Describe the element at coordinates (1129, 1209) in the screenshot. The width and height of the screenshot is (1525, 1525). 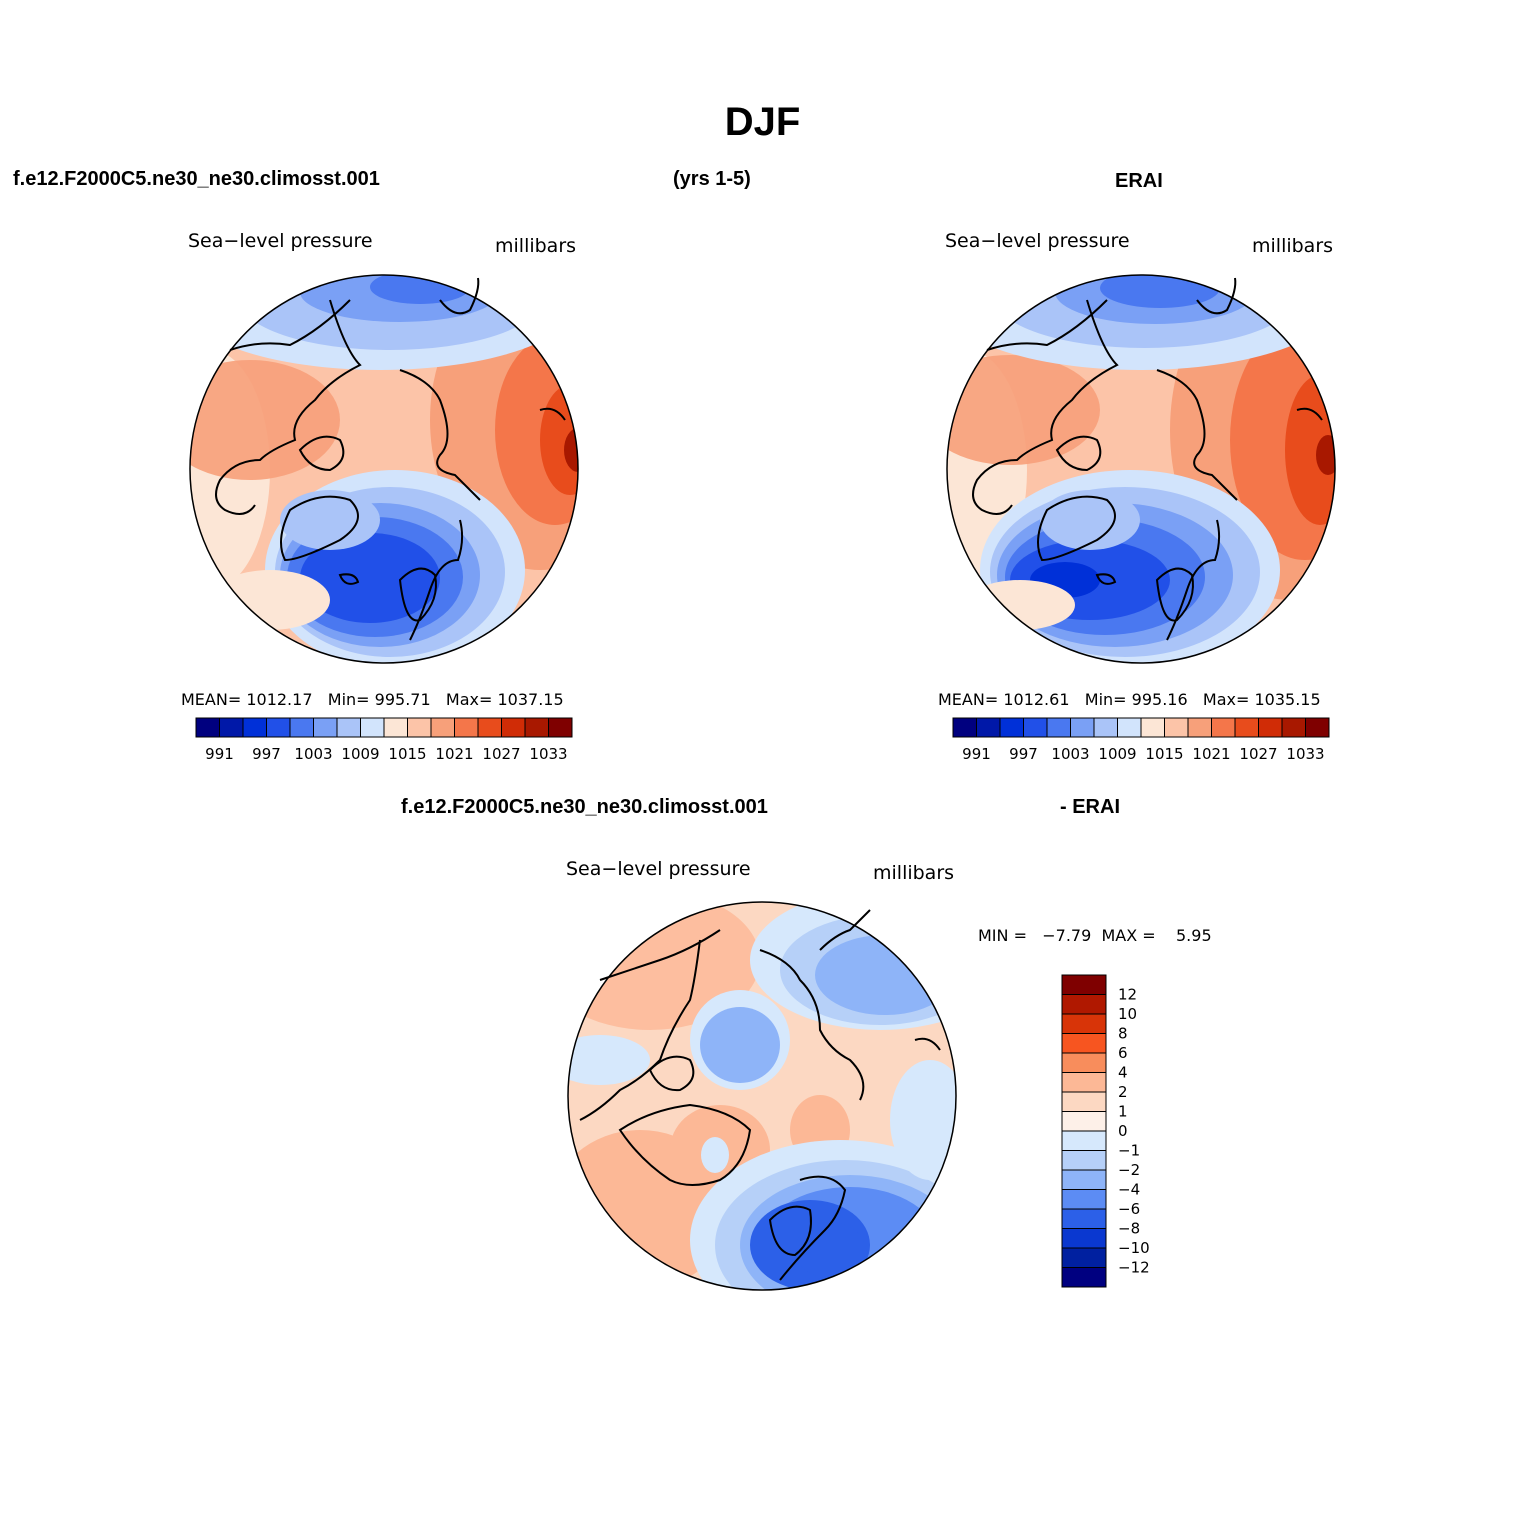
I see `diff-colorbar-tick-label: −6` at that location.